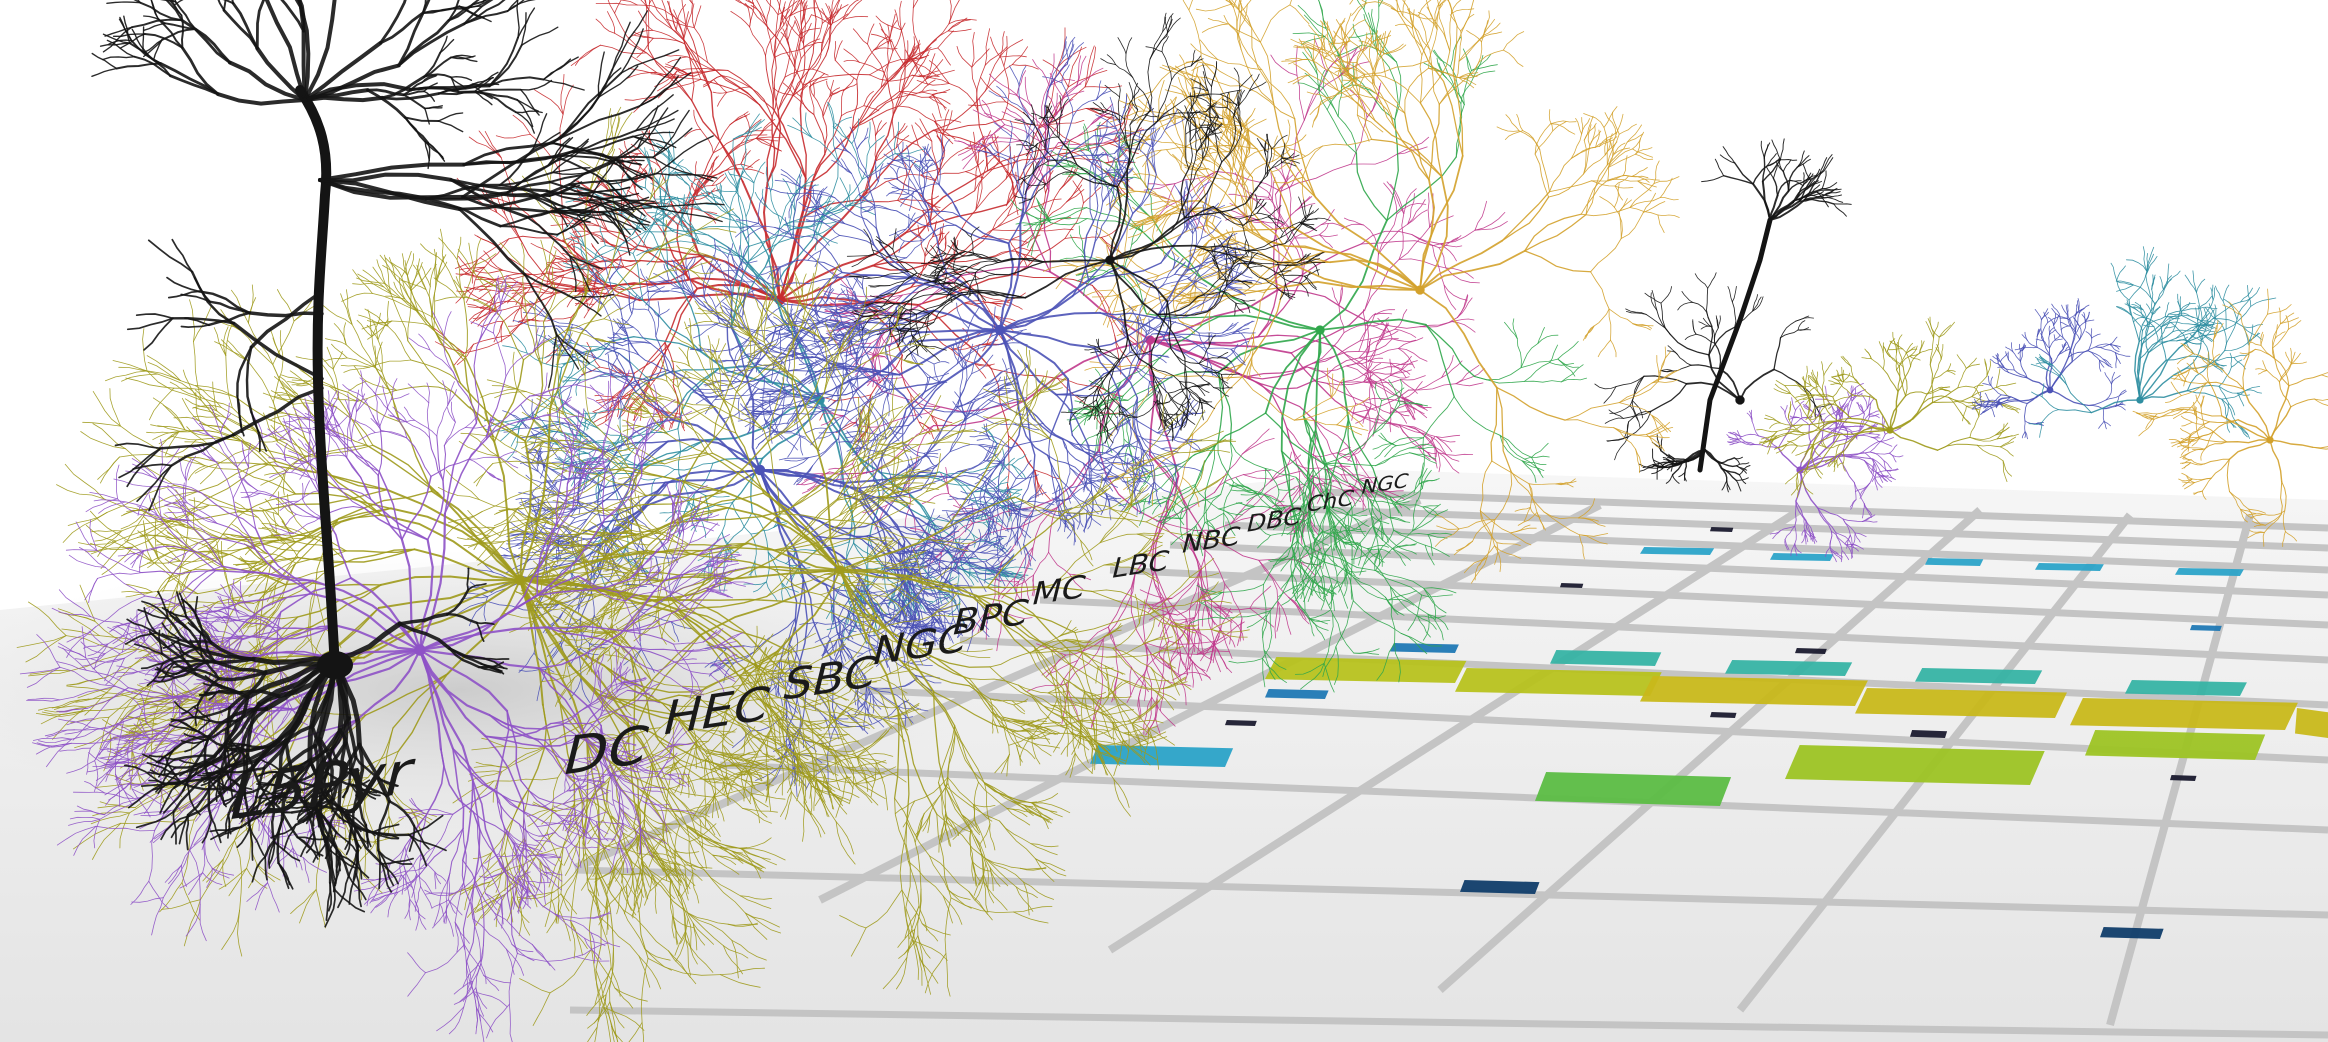  Describe the element at coordinates (2152, 342) in the screenshot. I see `neuron-far-teal` at that location.